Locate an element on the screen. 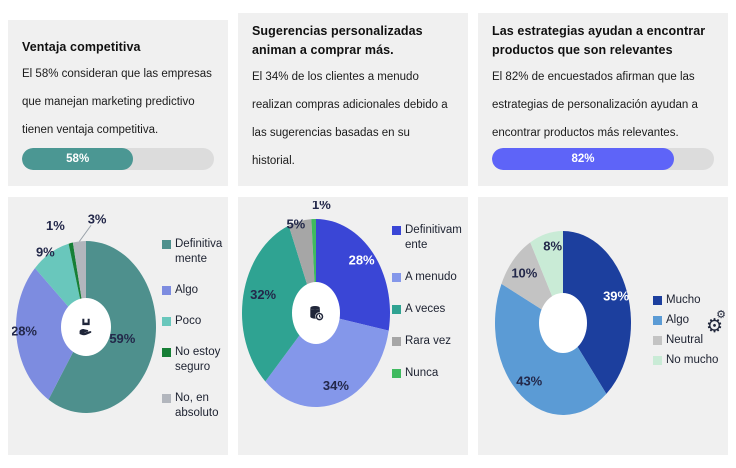 Image resolution: width=736 pixels, height=468 pixels. gear-small-icon: ⚙ is located at coordinates (721, 315).